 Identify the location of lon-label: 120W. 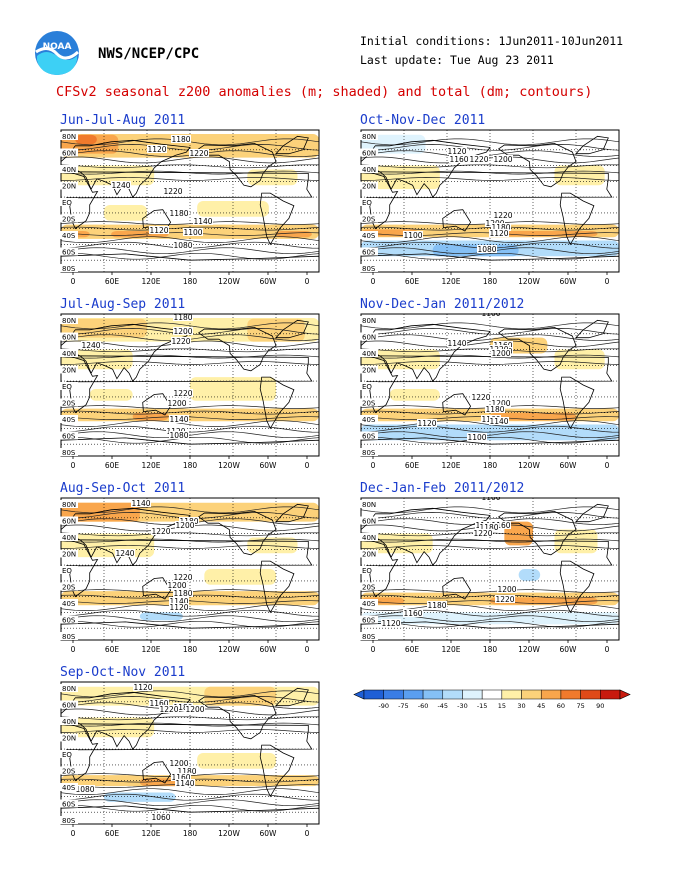
(229, 649).